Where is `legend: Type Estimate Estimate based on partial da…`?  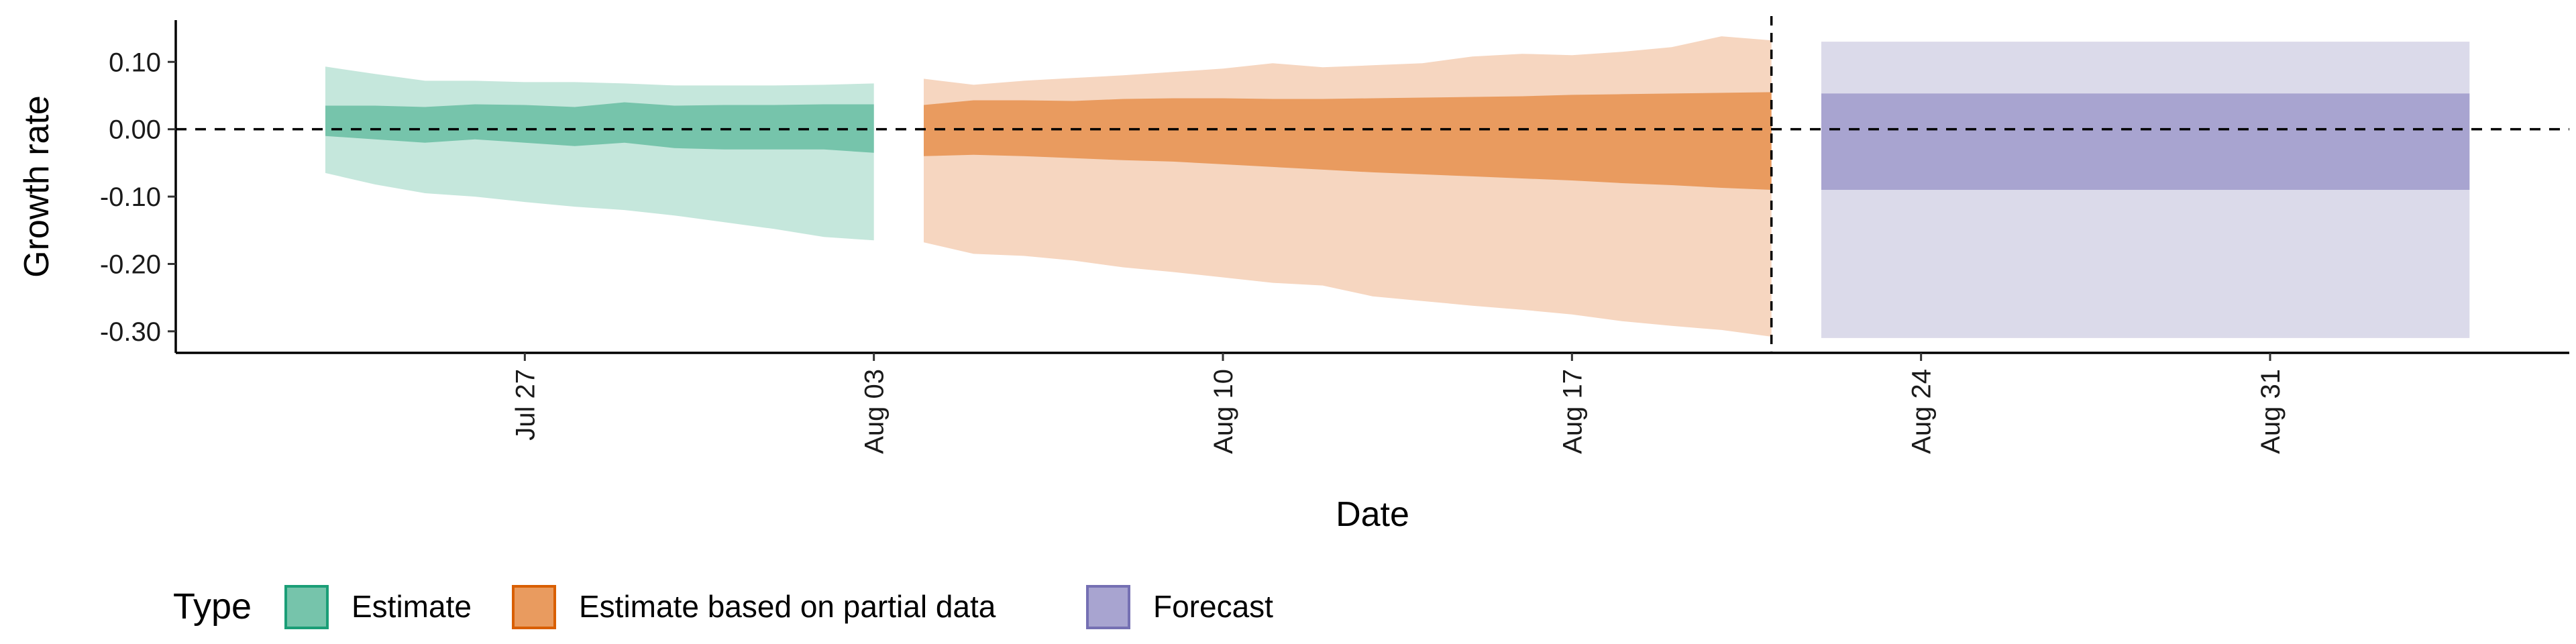 legend: Type Estimate Estimate based on partial da… is located at coordinates (723, 607).